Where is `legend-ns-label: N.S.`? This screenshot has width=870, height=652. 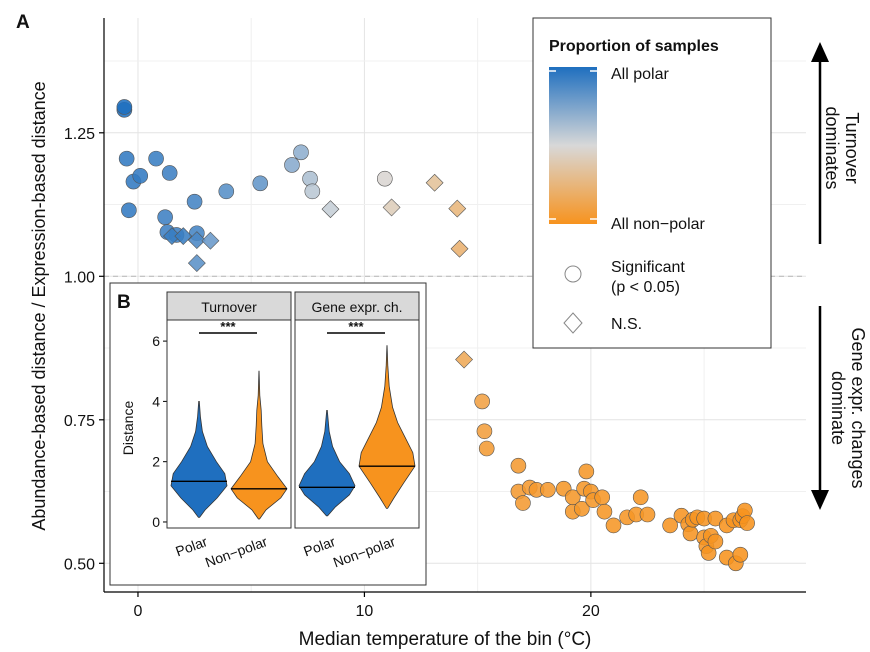
legend-ns-label: N.S. is located at coordinates (626, 324).